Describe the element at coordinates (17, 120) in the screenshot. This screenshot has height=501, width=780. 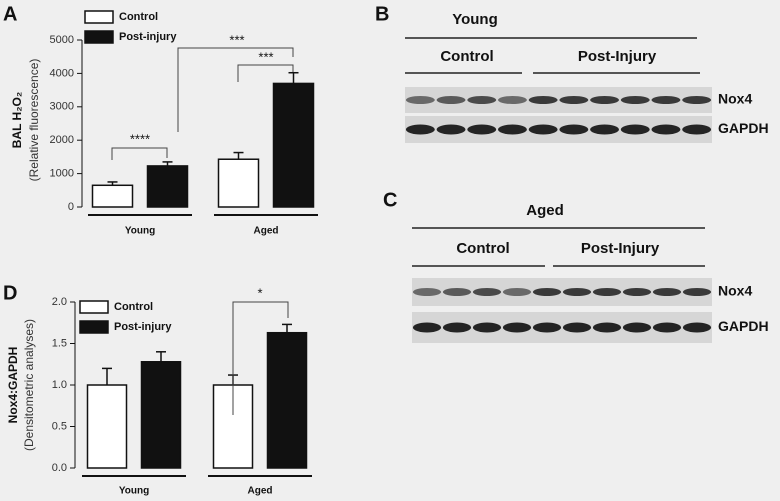
I see `y-axis-title: BAL H₂O₂` at that location.